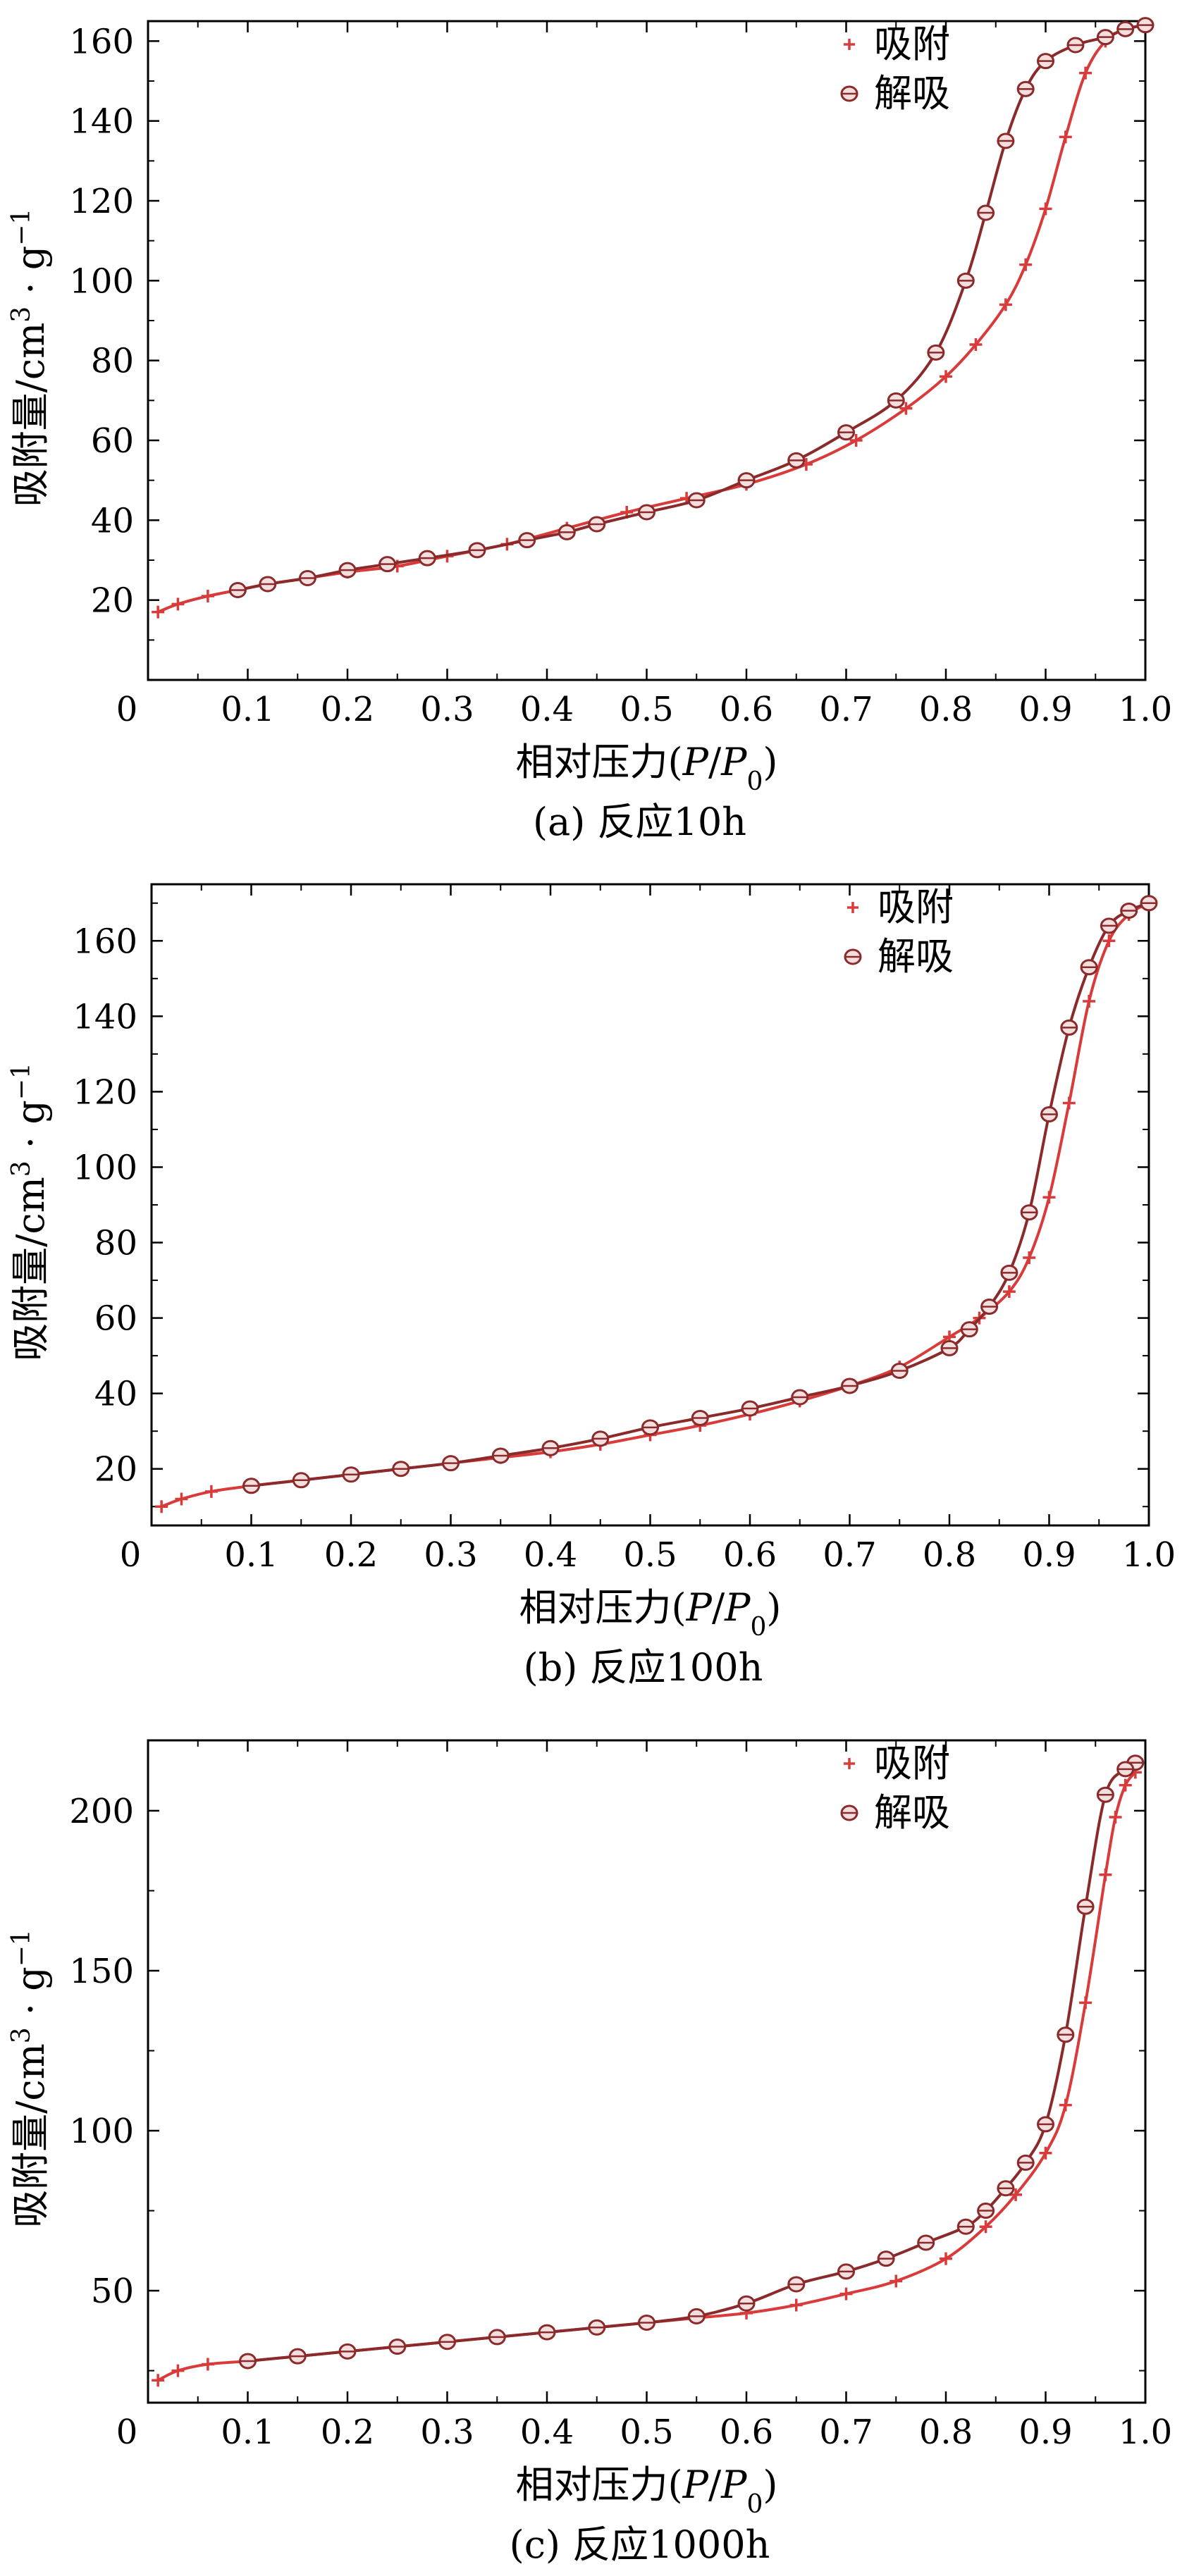 The width and height of the screenshot is (1182, 2576). What do you see at coordinates (30, 1997) in the screenshot?
I see `y-axis-label-part: · g` at bounding box center [30, 1997].